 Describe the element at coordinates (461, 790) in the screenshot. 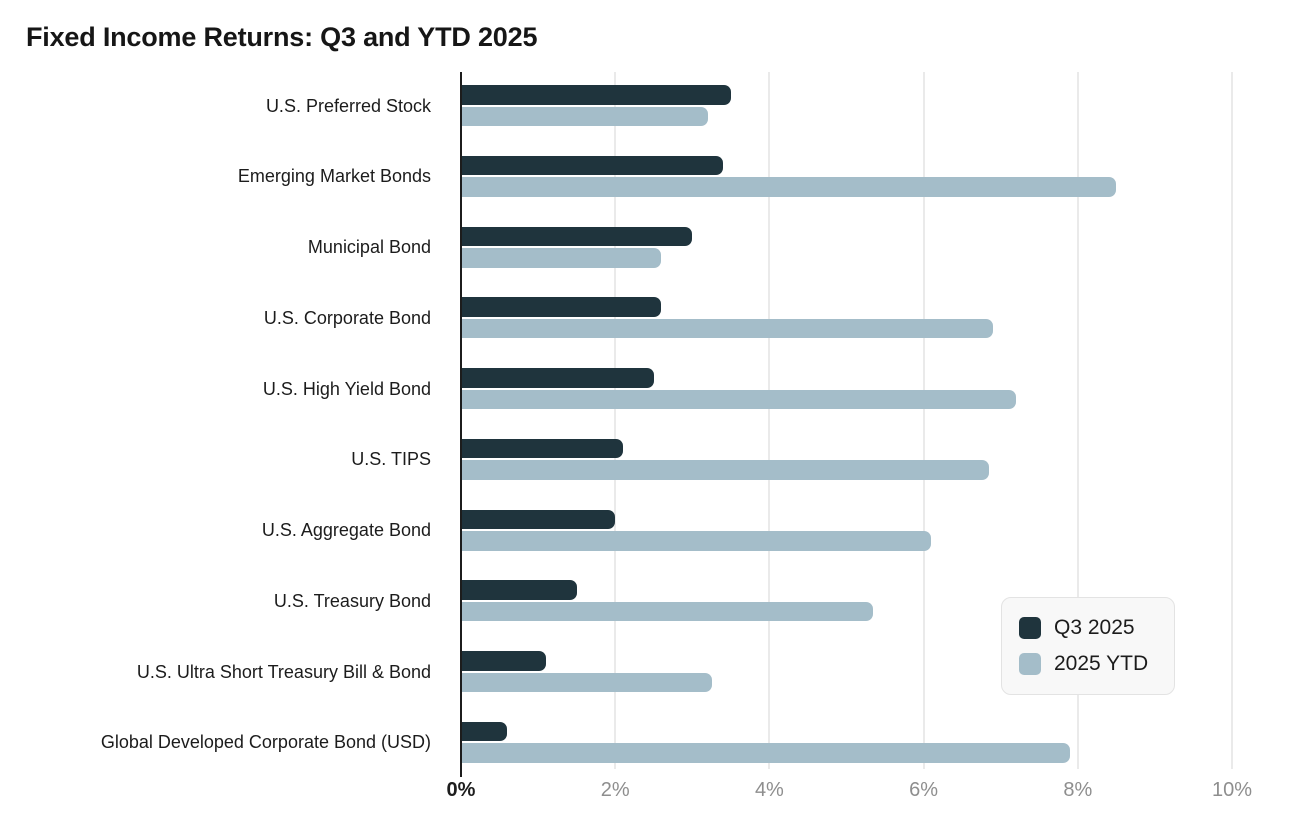

I see `x-tick-label-0pct: 0%` at that location.